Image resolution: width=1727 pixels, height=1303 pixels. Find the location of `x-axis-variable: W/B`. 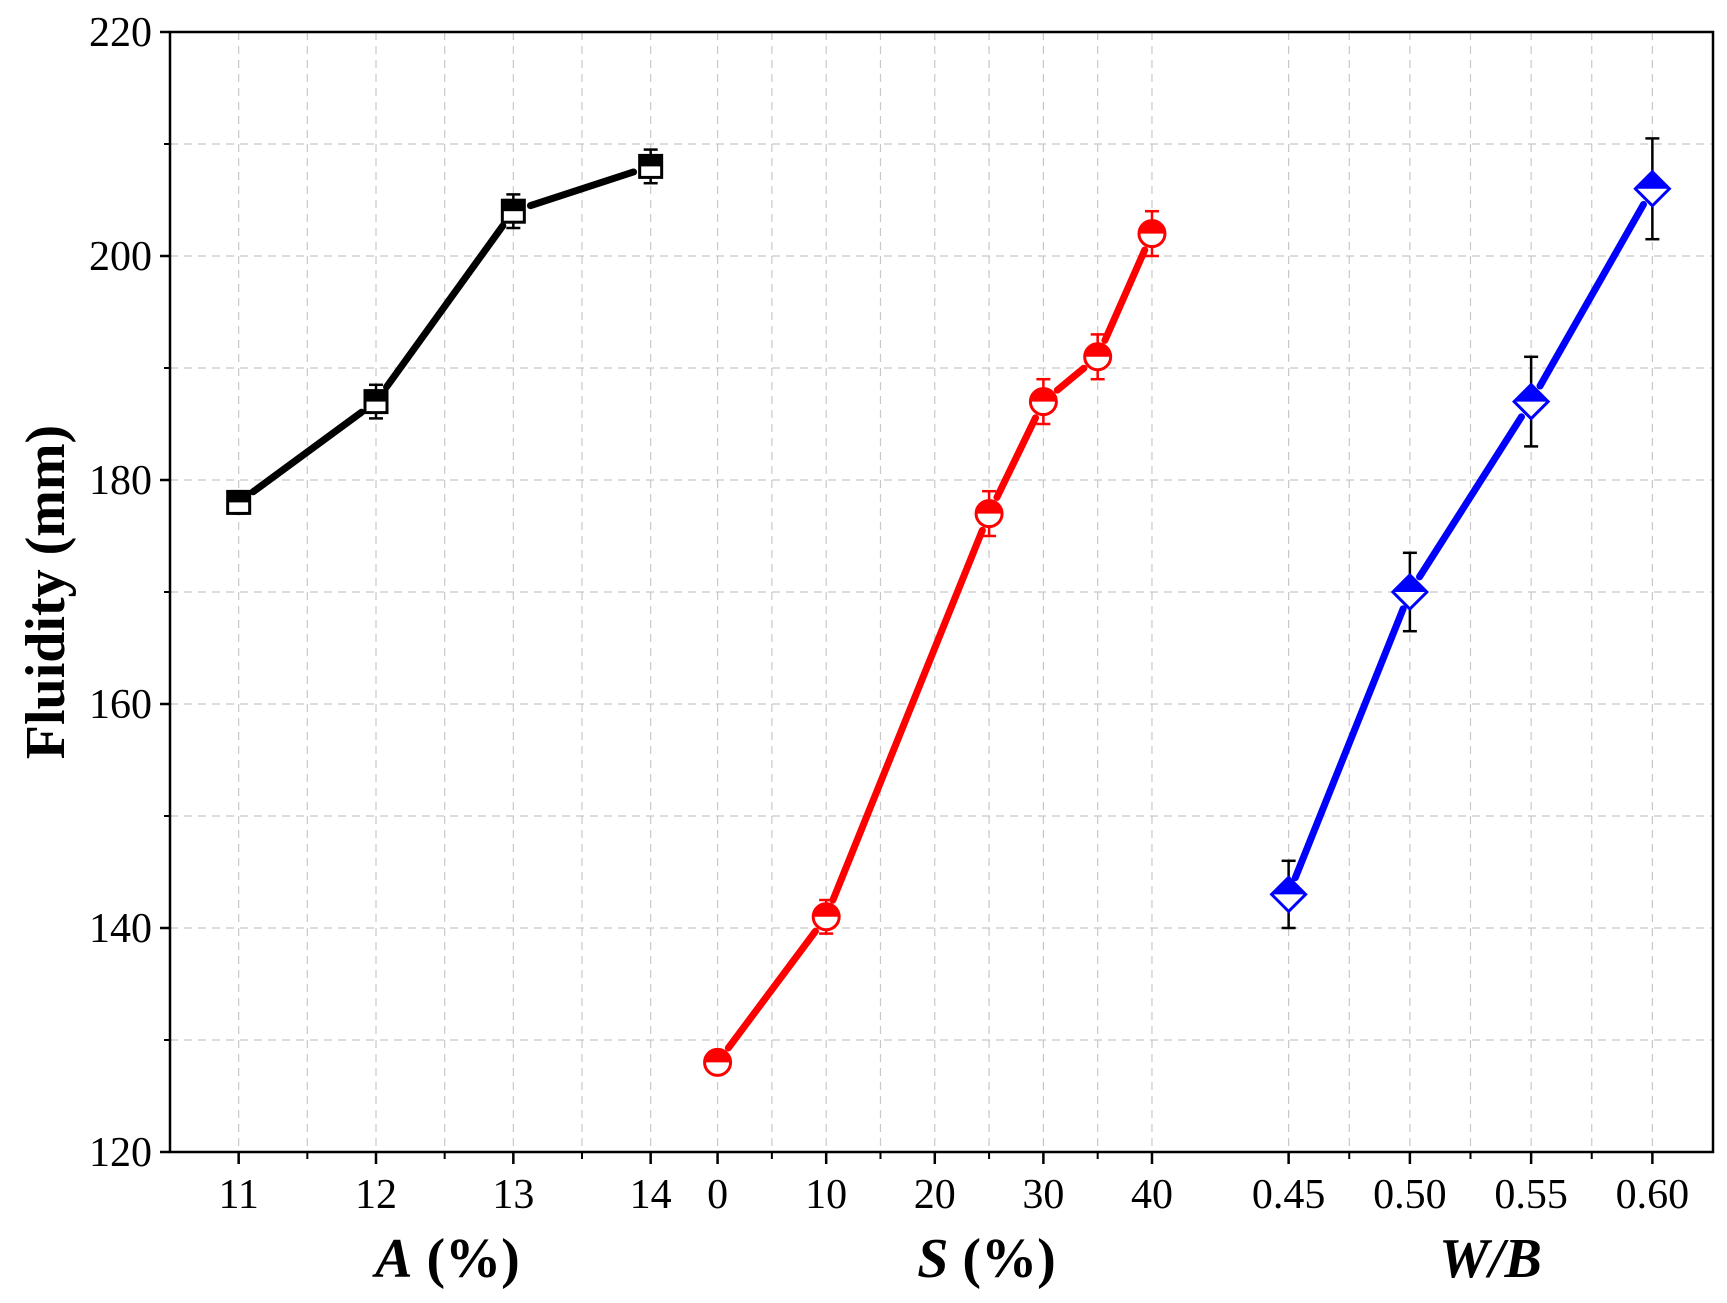

x-axis-variable: W/B is located at coordinates (1490, 1259).